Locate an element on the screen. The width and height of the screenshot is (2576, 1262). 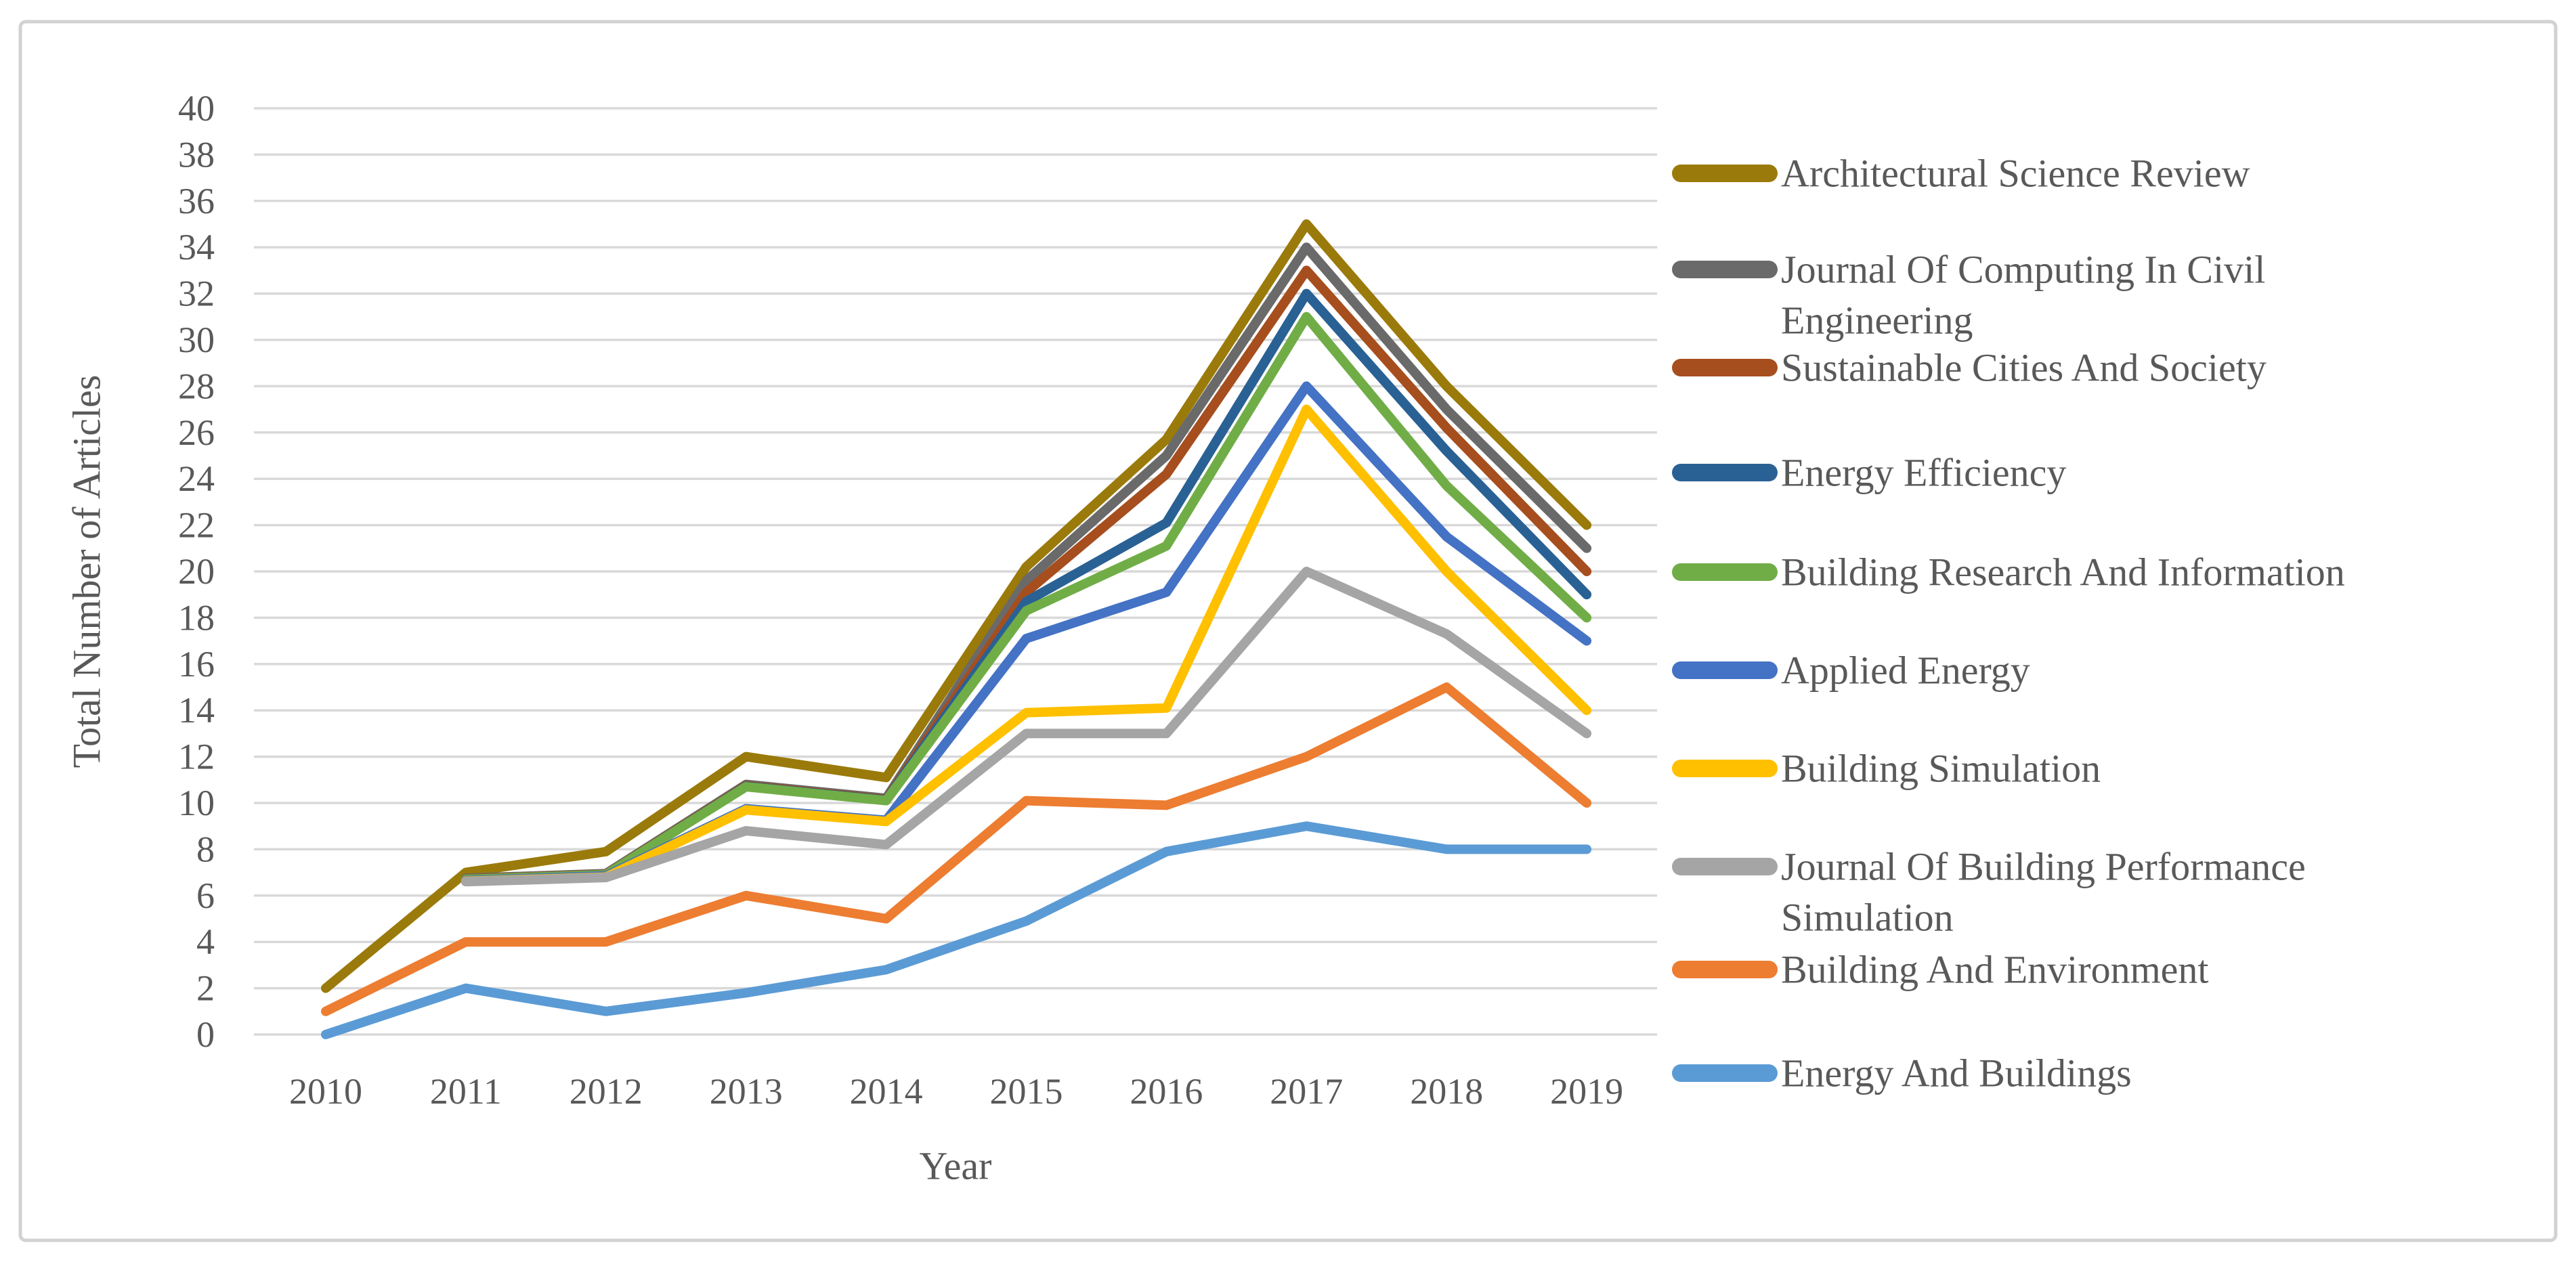
legend-item-applied-energy: Applied Energy is located at coordinates (1851, 671).